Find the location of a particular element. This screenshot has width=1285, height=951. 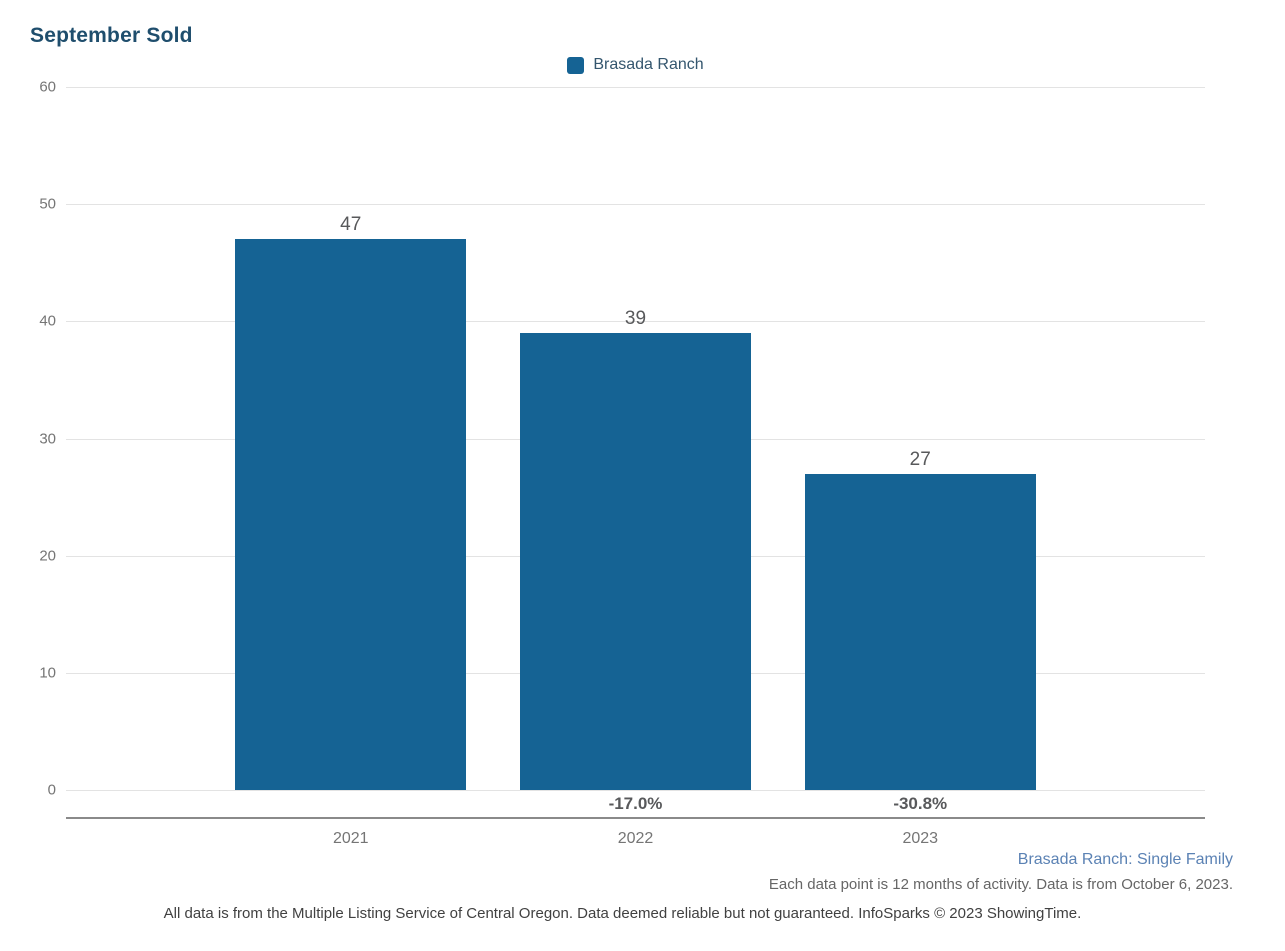

legend-item-brasada-ranch: Brasada Ranch is located at coordinates (635, 65).